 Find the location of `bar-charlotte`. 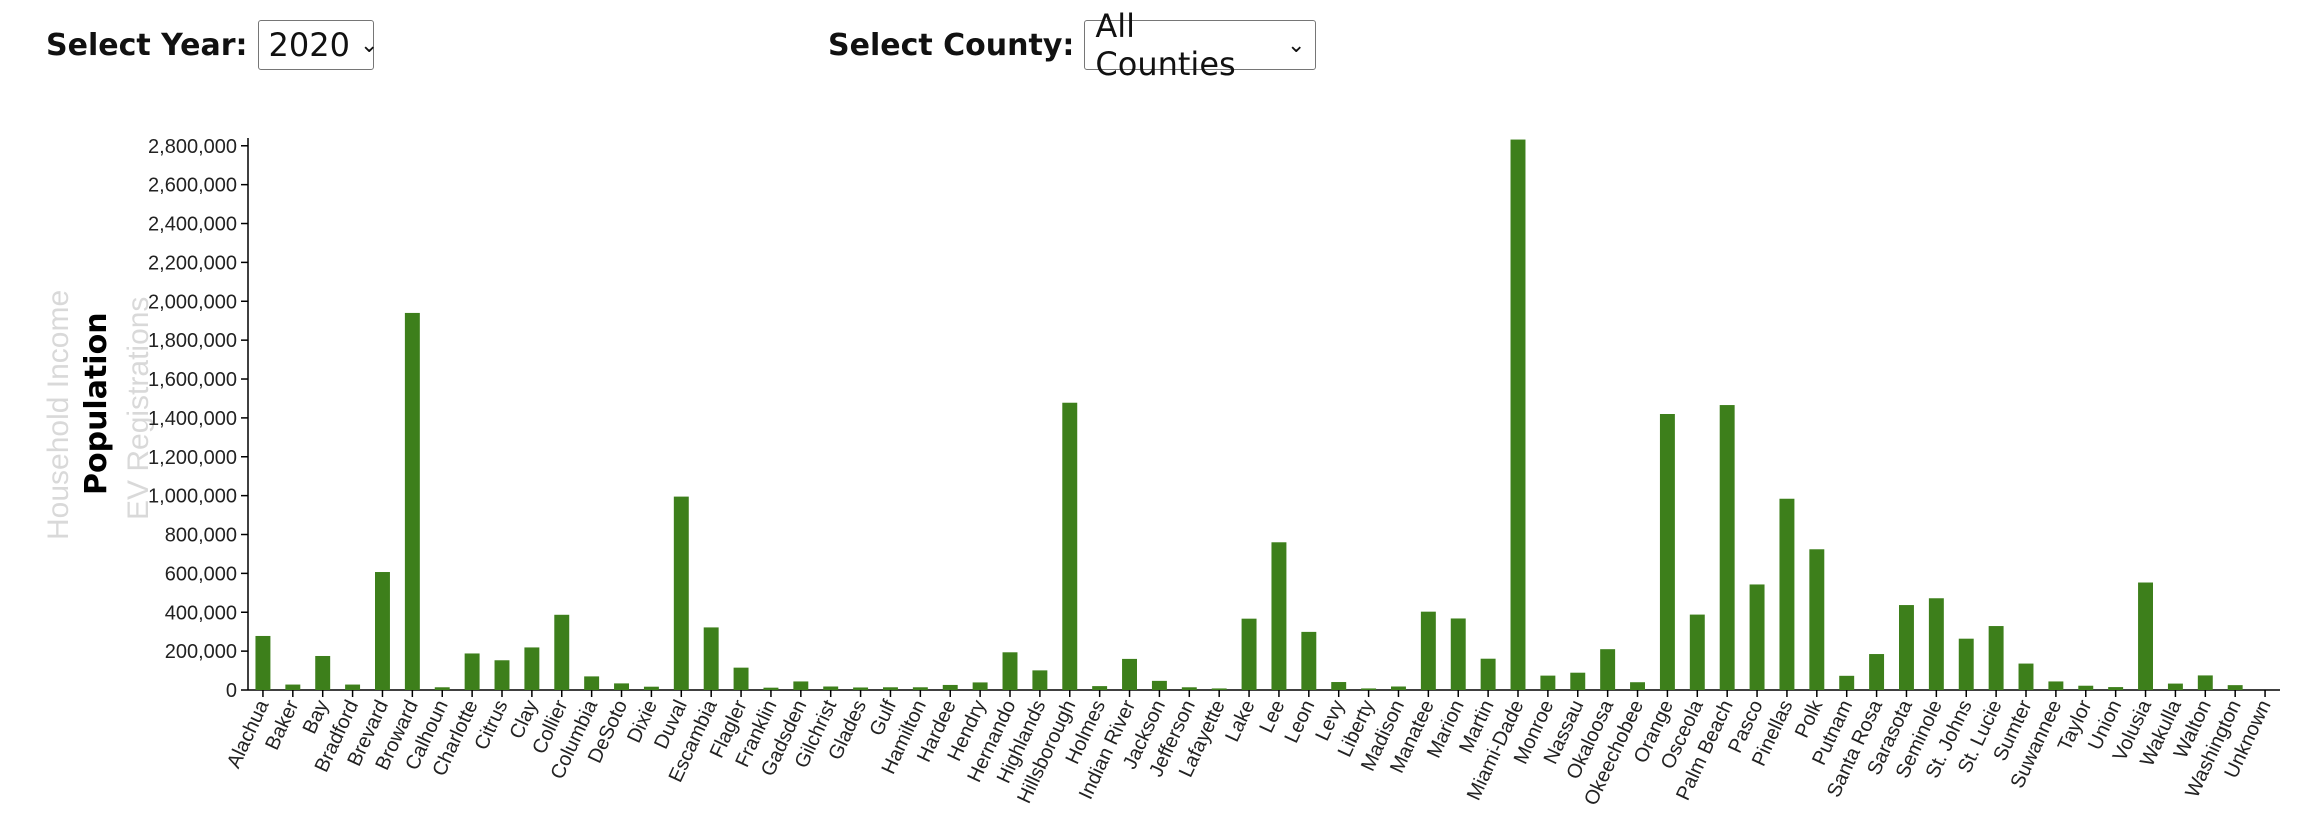

bar-charlotte is located at coordinates (472, 671).